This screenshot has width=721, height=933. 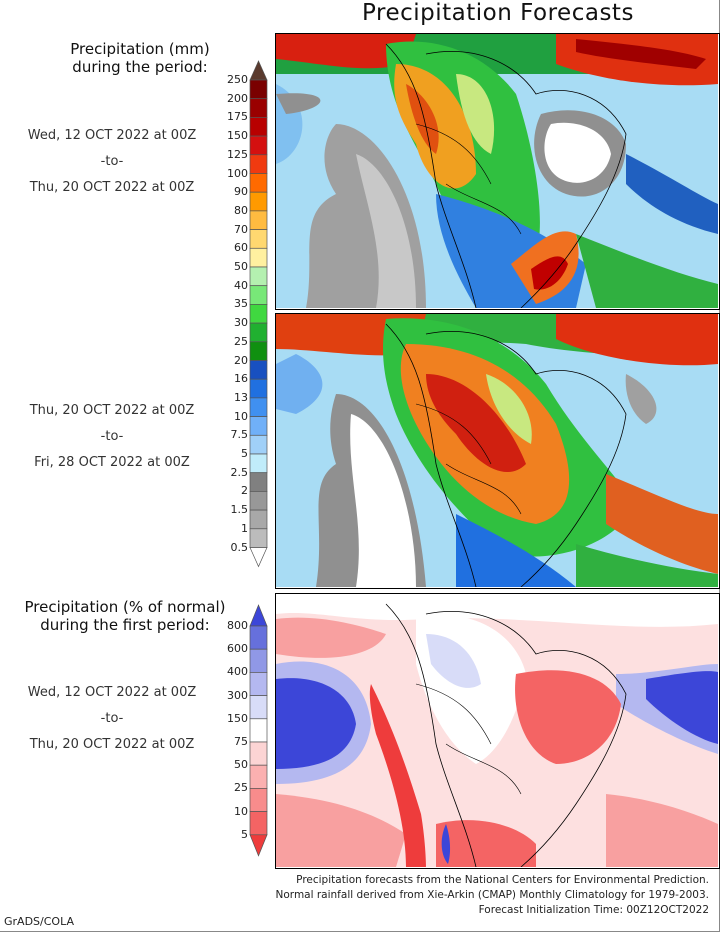 What do you see at coordinates (140, 67) in the screenshot?
I see `heading-line-2: during the period:` at bounding box center [140, 67].